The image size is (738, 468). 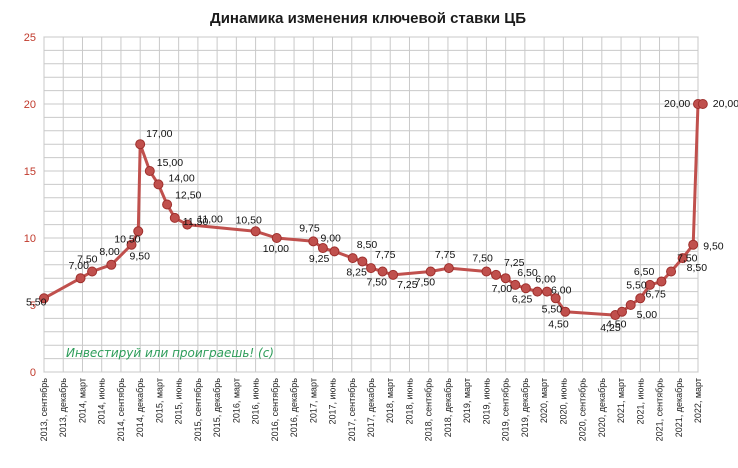 I want to click on x-tick-label: 2014, март, so click(x=82, y=400).